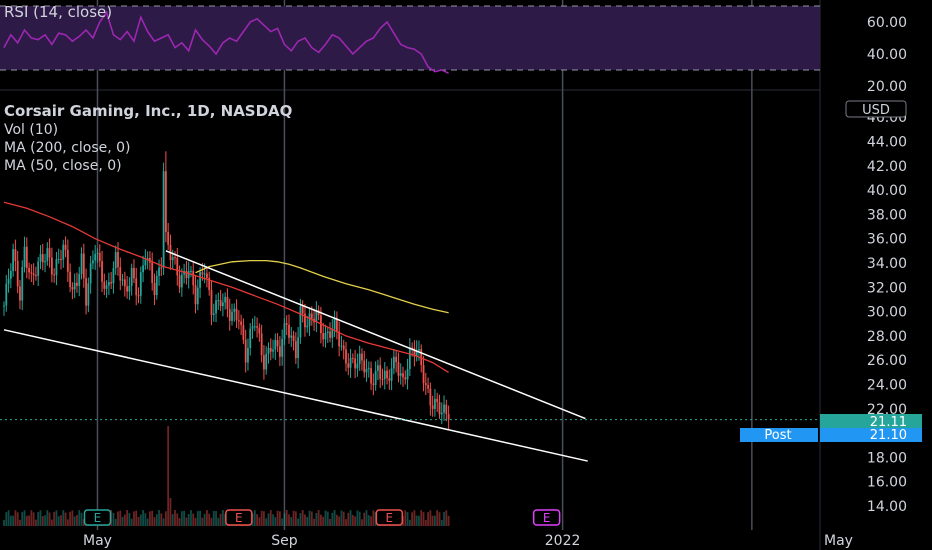 This screenshot has height=550, width=932. Describe the element at coordinates (876, 109) in the screenshot. I see `currency-badge` at that location.